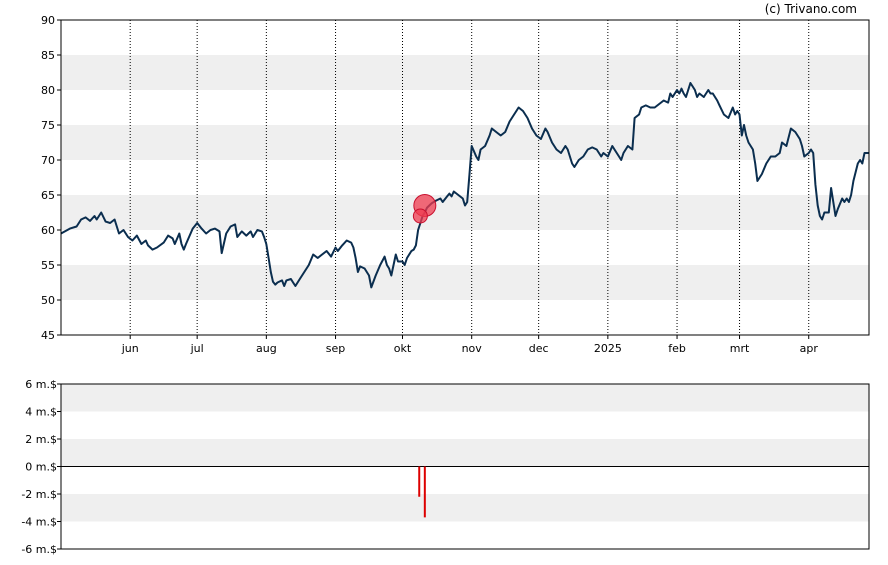 This screenshot has height=565, width=888. Describe the element at coordinates (811, 9) in the screenshot. I see `credit-label: (c) Trivano.com` at that location.